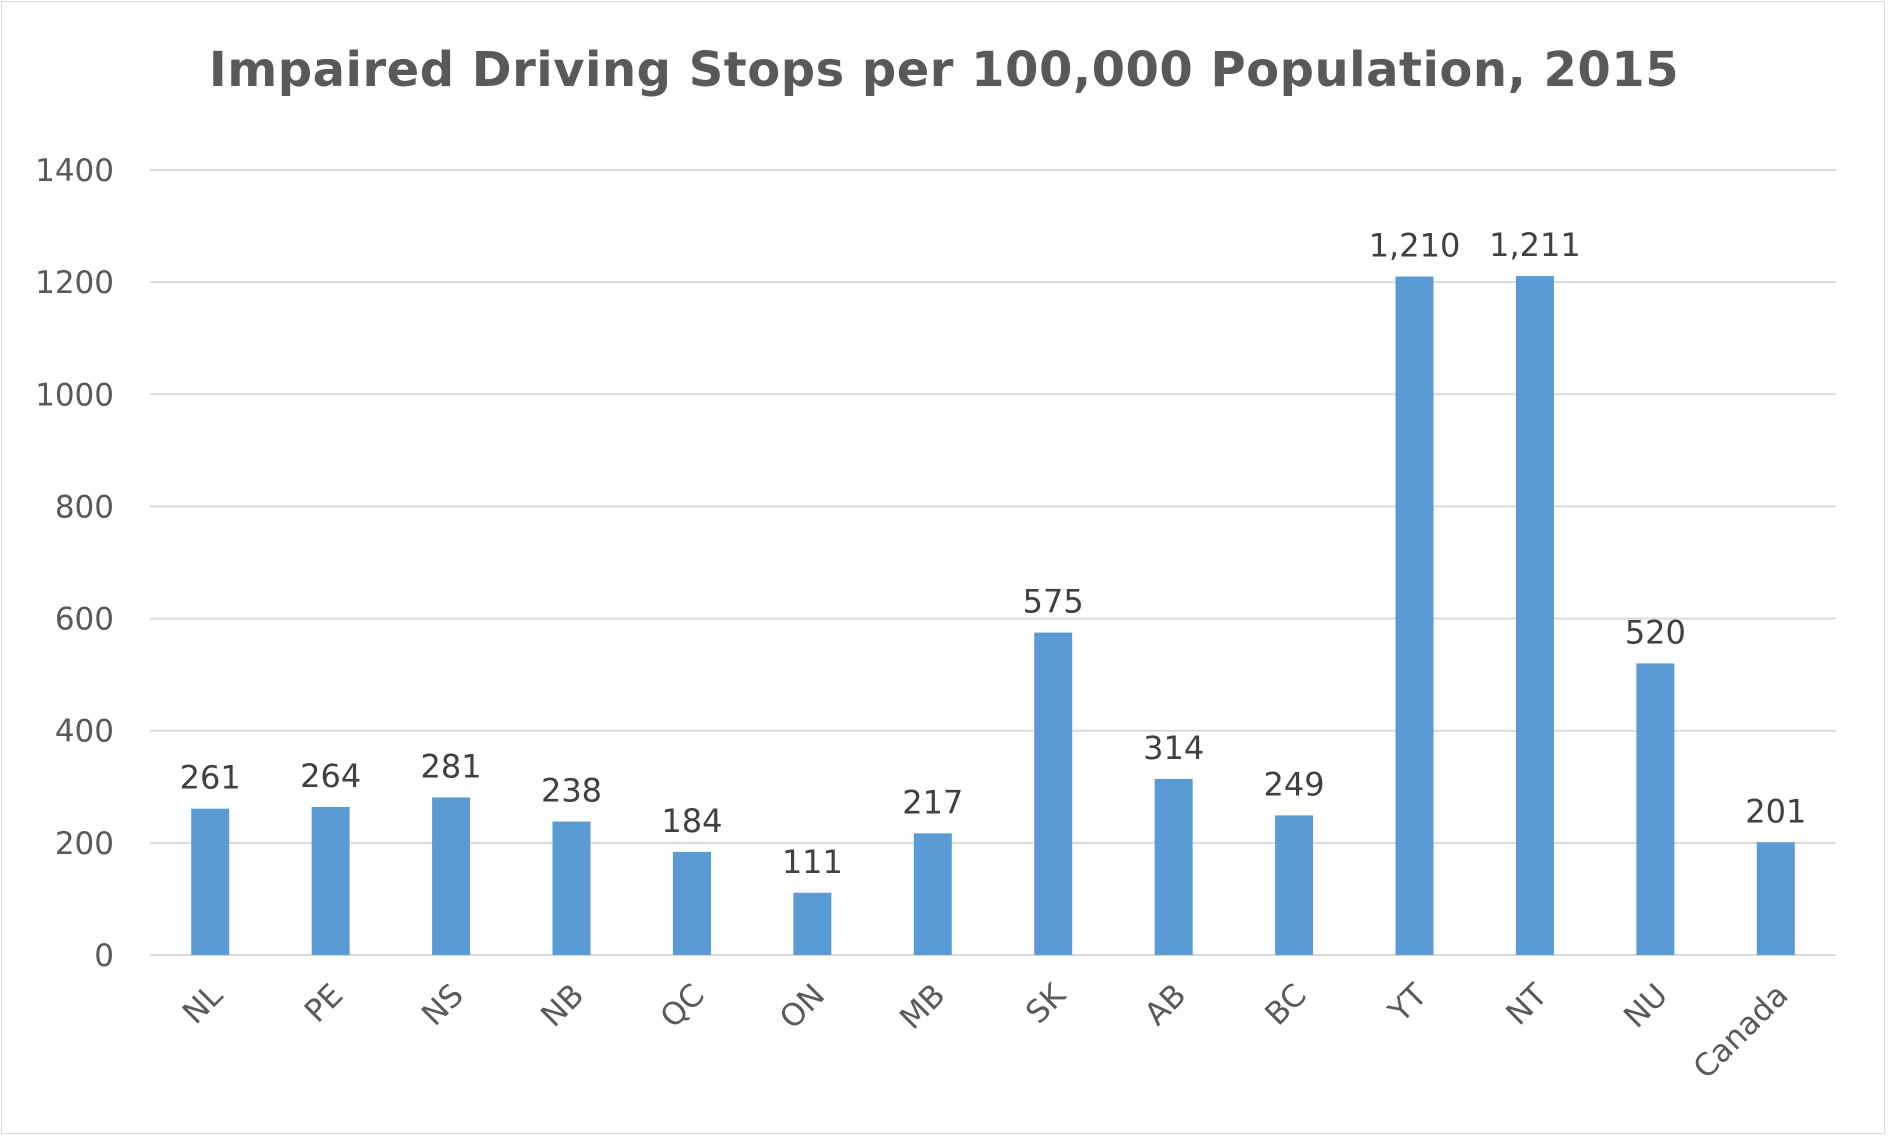 The height and width of the screenshot is (1137, 1888). I want to click on y-tick-label: 600, so click(84, 620).